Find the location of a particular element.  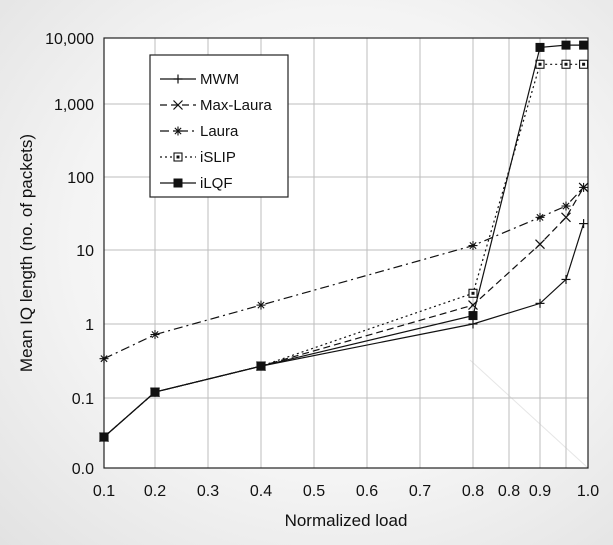

legend-label: iLQF is located at coordinates (216, 183).